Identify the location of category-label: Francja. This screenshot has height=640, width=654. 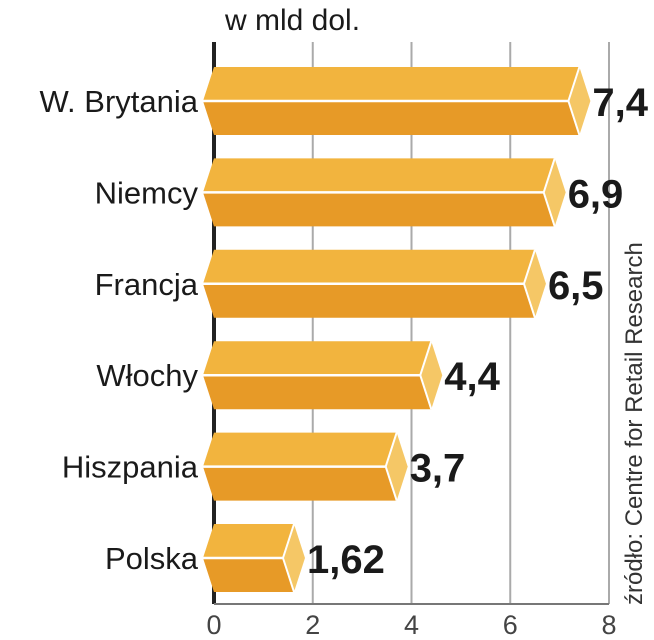
(147, 284).